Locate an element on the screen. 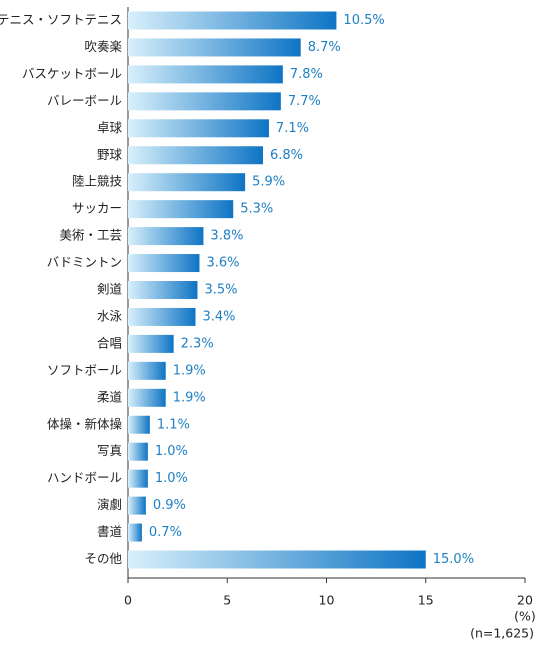 The height and width of the screenshot is (650, 536). value-label: 0.7% is located at coordinates (165, 532).